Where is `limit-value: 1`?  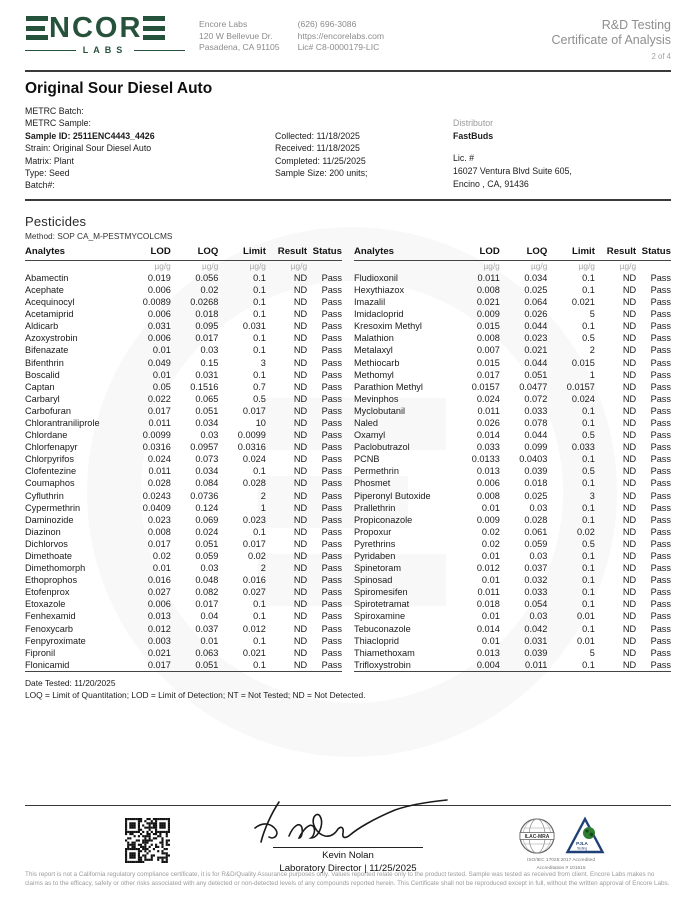 limit-value: 1 is located at coordinates (263, 507).